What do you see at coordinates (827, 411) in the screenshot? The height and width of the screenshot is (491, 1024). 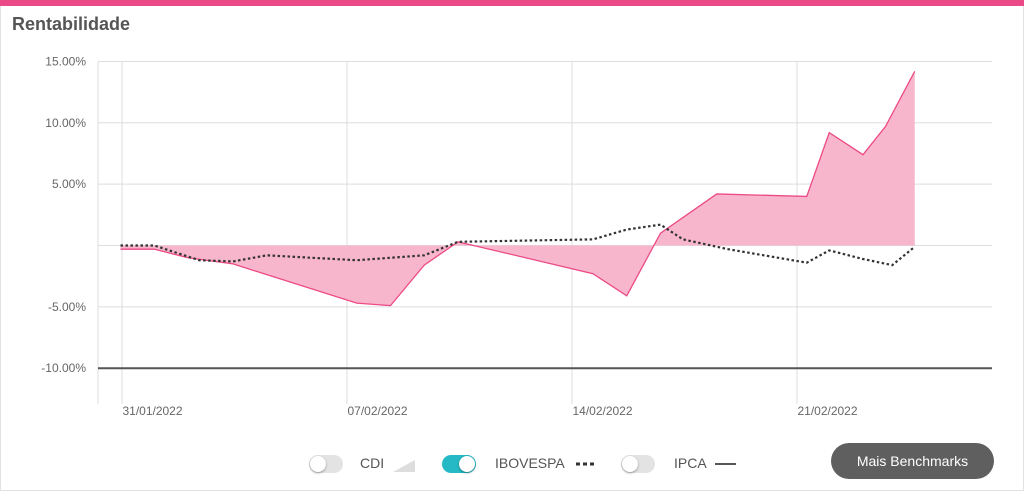 I see `x-tick-label: 21/02/2022` at bounding box center [827, 411].